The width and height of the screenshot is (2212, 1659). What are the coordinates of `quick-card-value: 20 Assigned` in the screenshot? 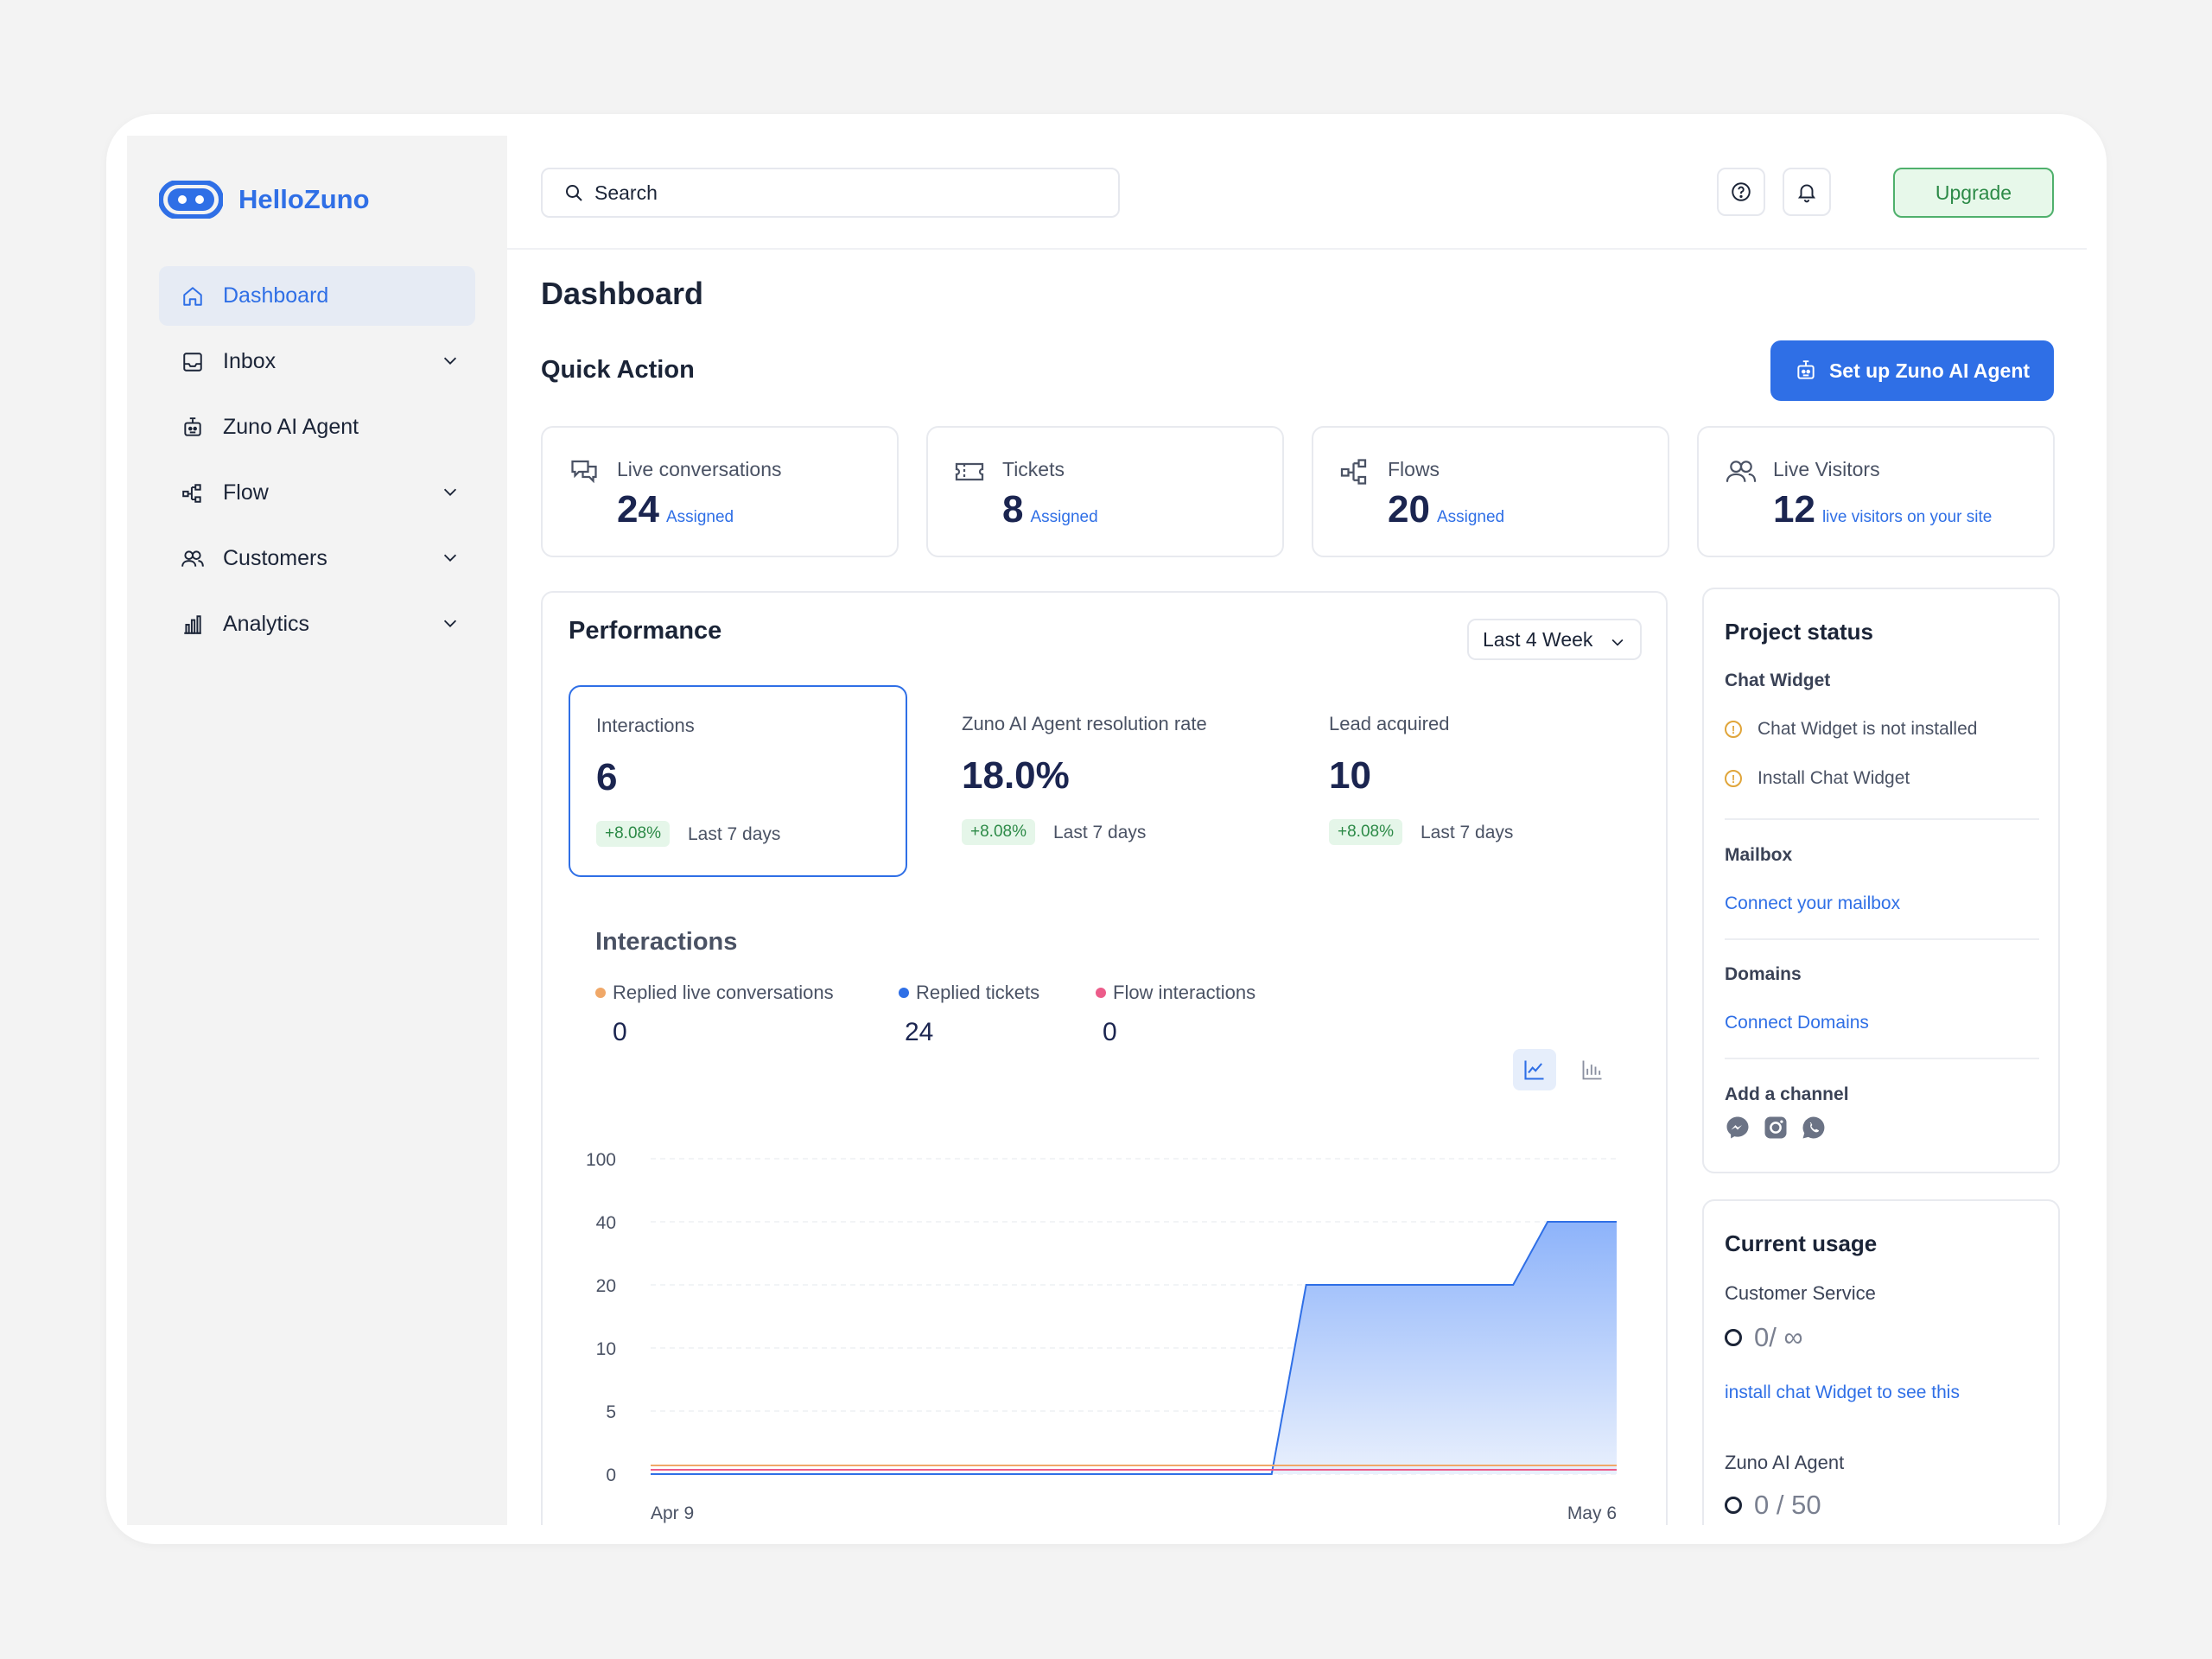 It's located at (1446, 509).